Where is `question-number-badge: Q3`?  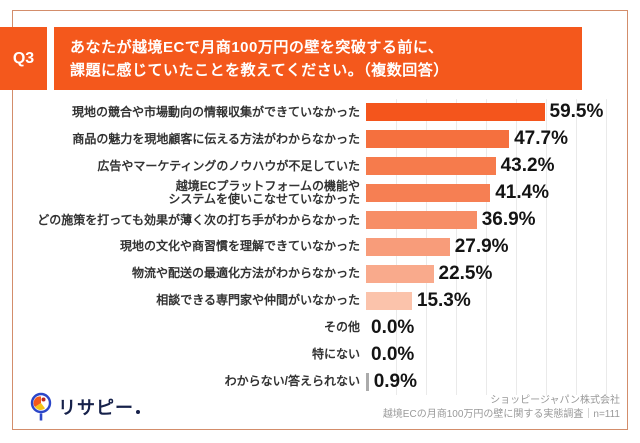
question-number-badge: Q3 is located at coordinates (23, 58).